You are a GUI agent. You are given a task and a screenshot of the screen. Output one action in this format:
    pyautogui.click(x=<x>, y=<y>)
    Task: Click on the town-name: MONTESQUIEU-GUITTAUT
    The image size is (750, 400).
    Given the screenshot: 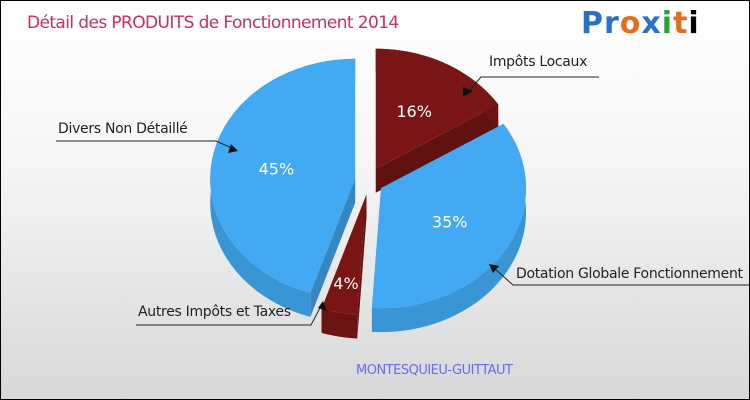 What is the action you would take?
    pyautogui.click(x=434, y=370)
    